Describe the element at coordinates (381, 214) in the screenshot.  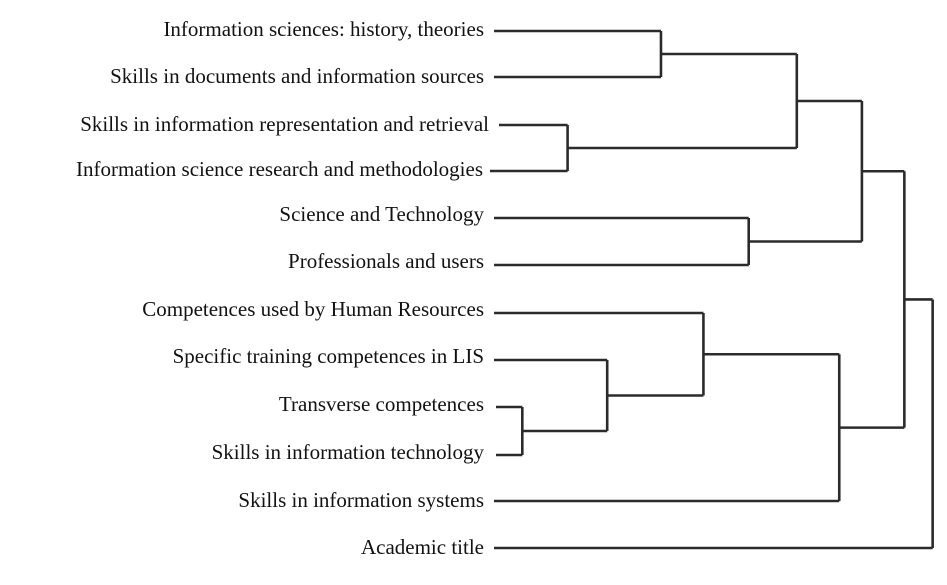
I see `leaf-label: Science and Technology` at that location.